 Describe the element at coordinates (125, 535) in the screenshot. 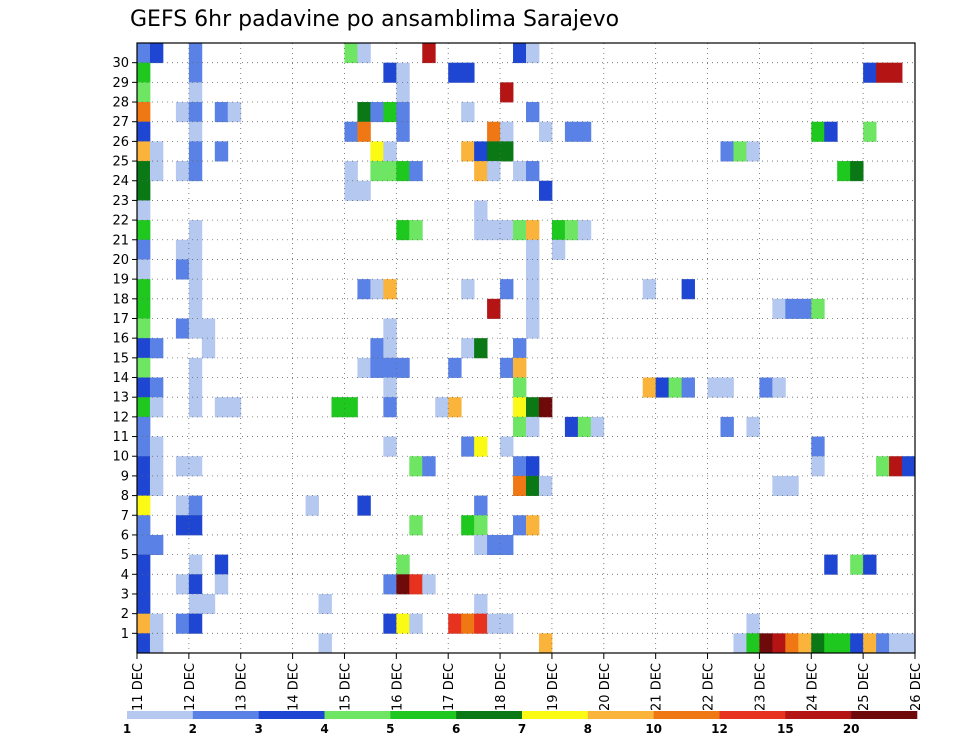

I see `y-tick-label: 6` at that location.